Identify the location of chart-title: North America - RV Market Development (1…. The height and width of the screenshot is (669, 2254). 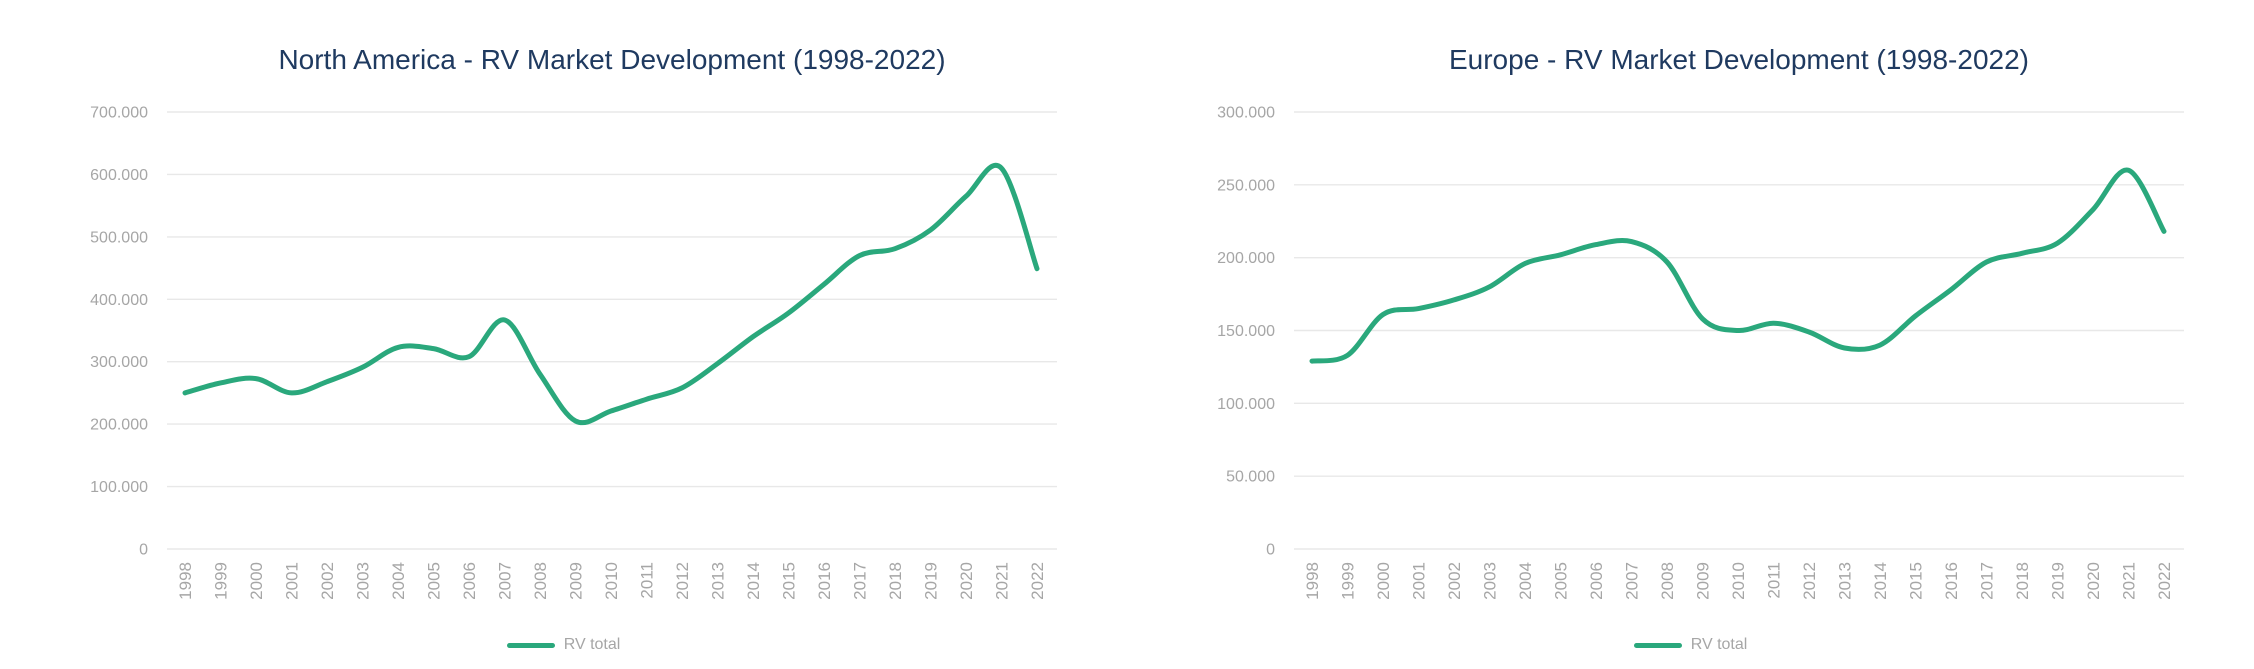
(612, 60).